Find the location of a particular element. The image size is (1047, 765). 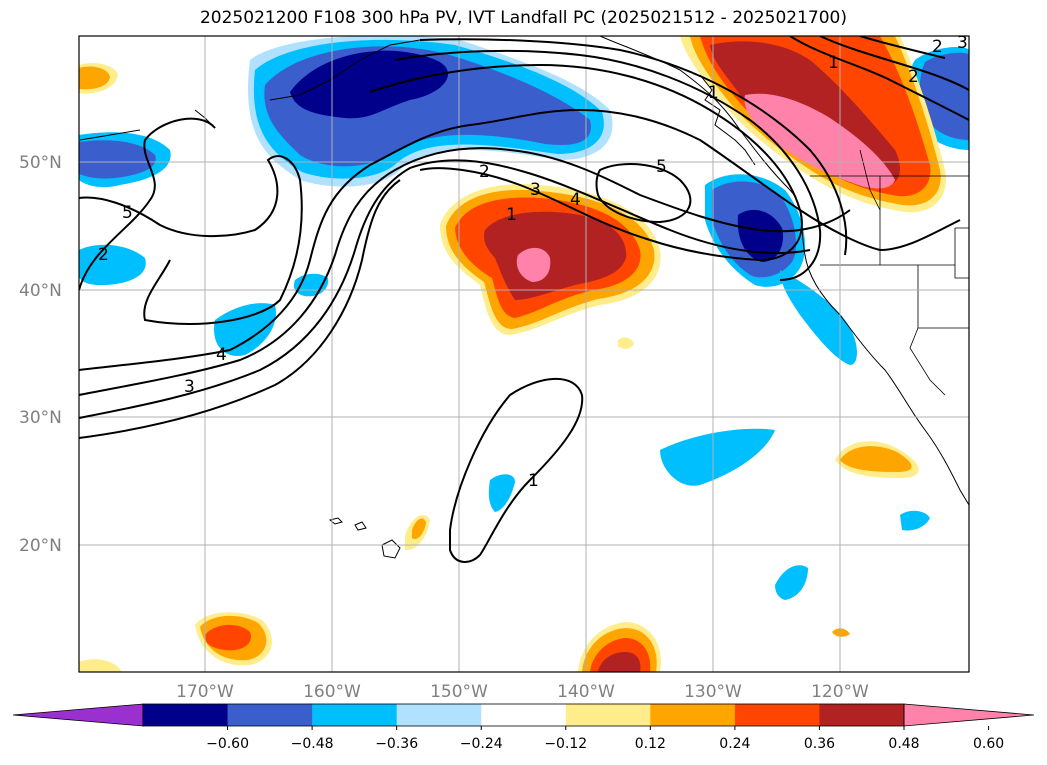

longitude-labels: 170°W 160°W 150°W 140°W 130°W 120°W is located at coordinates (522, 692).